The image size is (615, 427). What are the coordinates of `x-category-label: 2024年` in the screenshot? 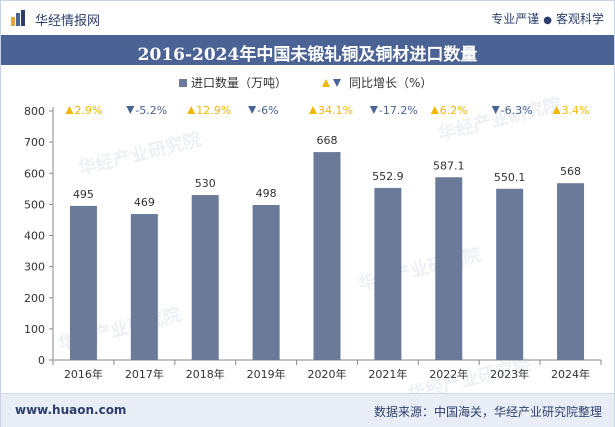 It's located at (570, 374).